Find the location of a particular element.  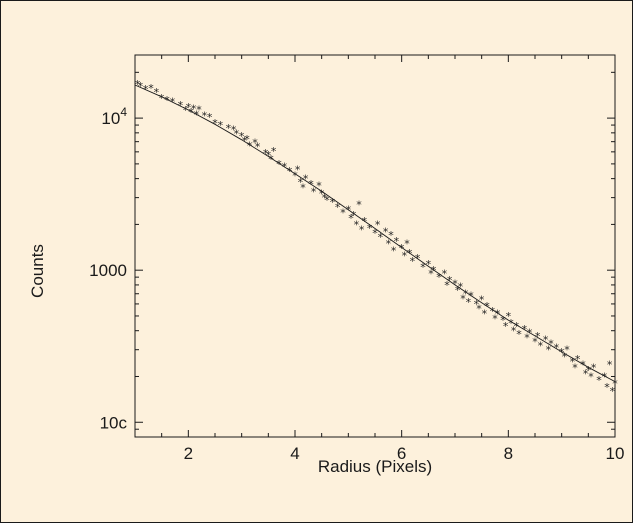

x-axis-title: Radius (Pixels) is located at coordinates (375, 466).